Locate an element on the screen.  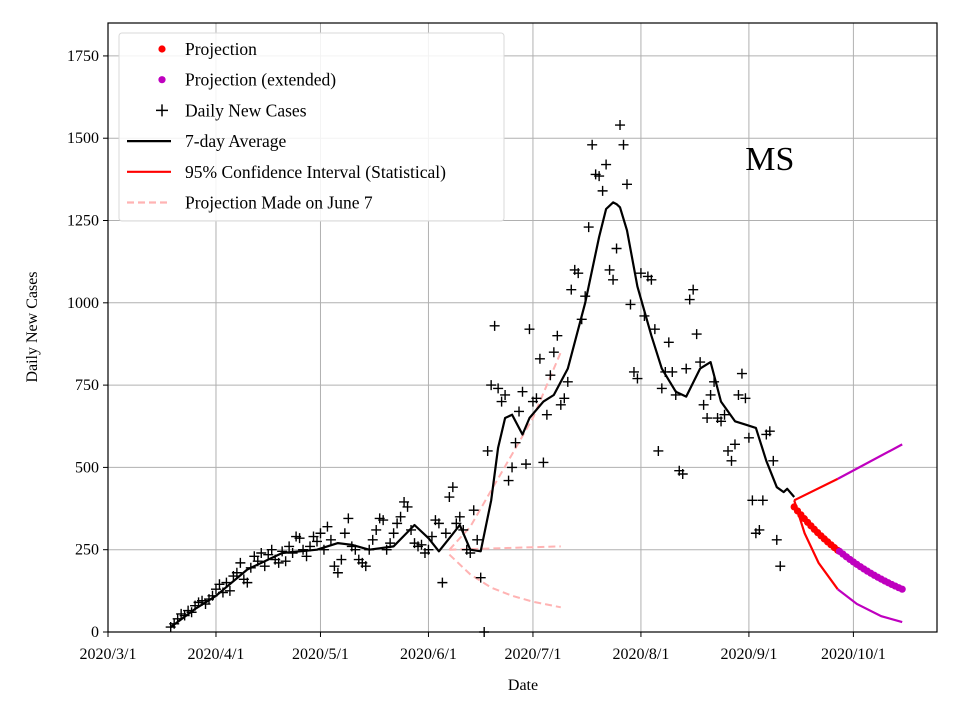
legend-dot-icon is located at coordinates (162, 49).